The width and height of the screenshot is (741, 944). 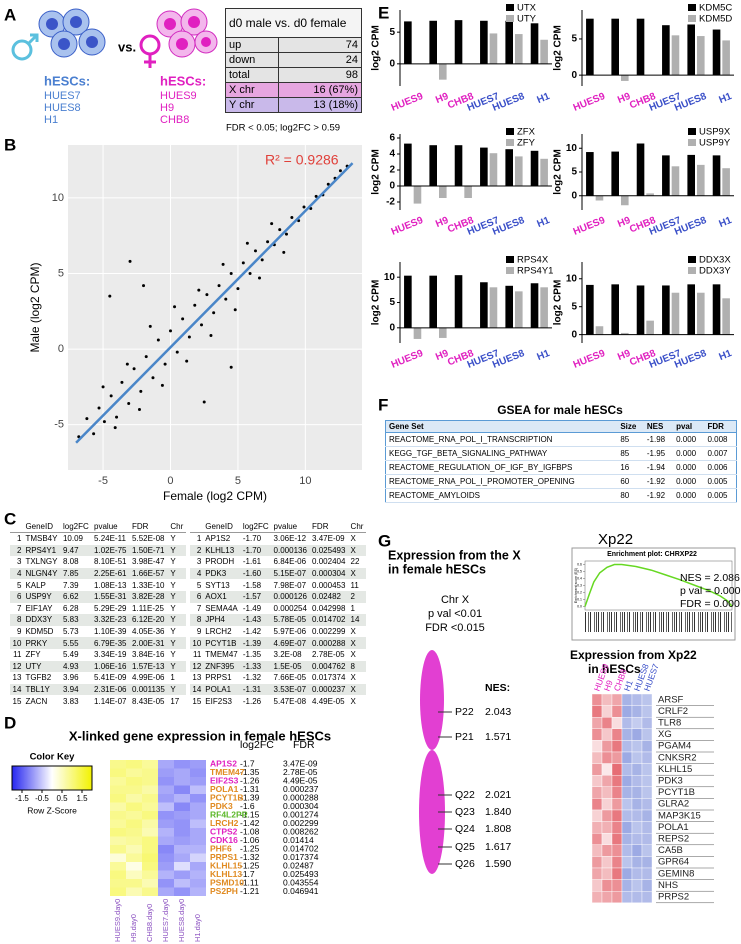 I want to click on table-cell: 1.14E-07, so click(x=110, y=701).